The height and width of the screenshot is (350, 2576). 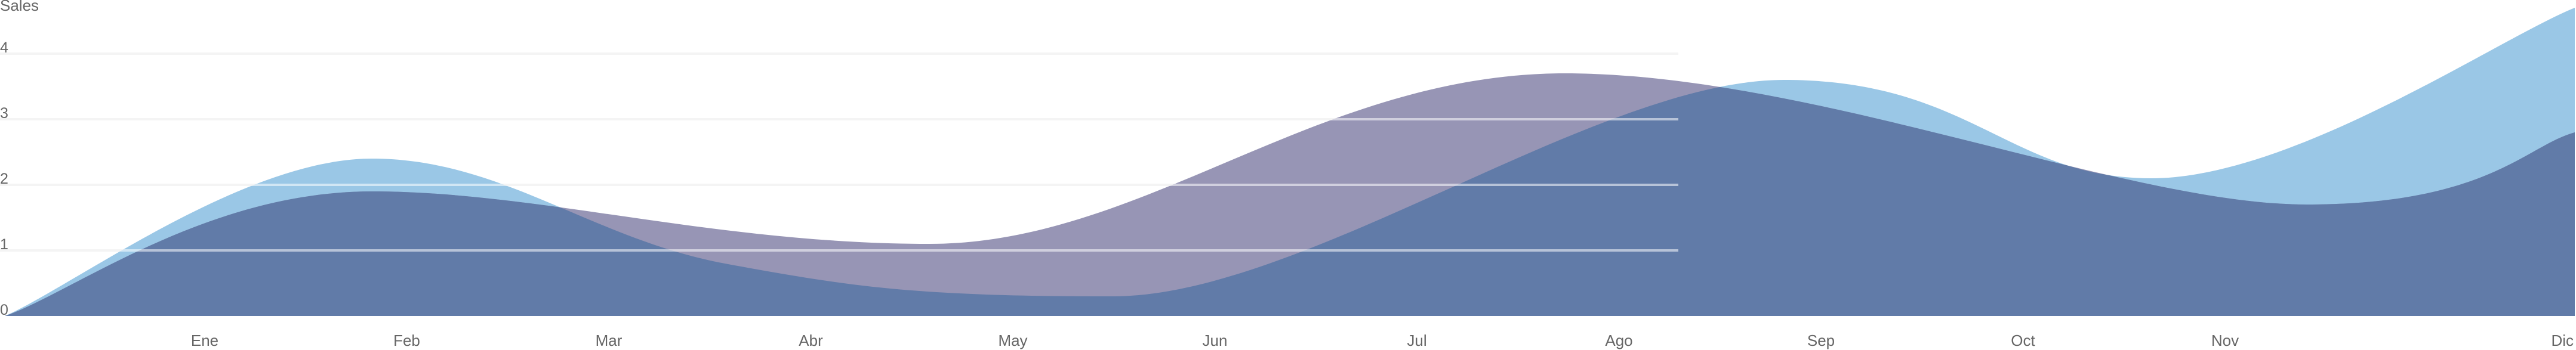 What do you see at coordinates (1012, 340) in the screenshot?
I see `x-tick-label: May` at bounding box center [1012, 340].